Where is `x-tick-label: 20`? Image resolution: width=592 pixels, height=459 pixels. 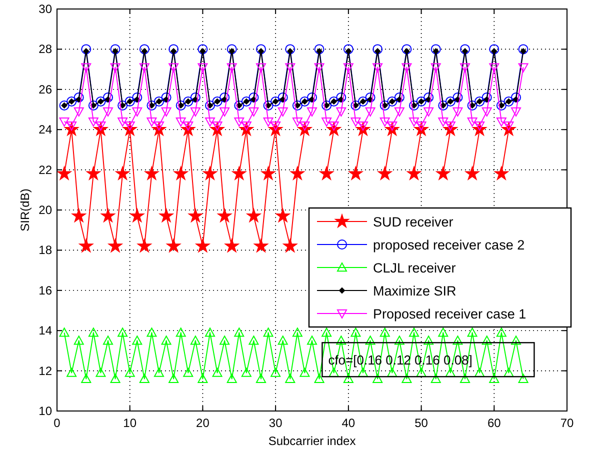 x-tick-label: 20 is located at coordinates (203, 423).